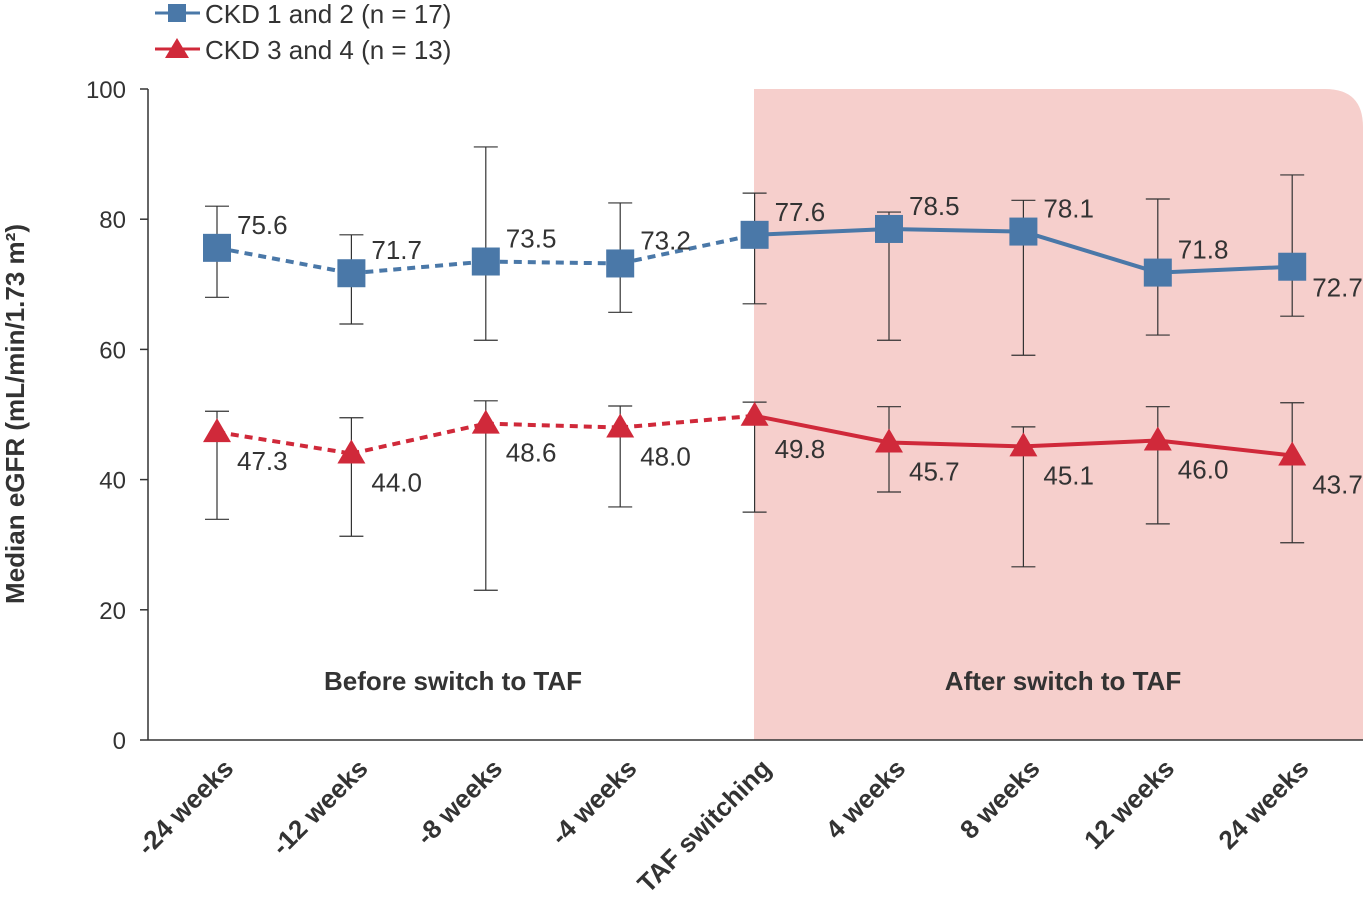  What do you see at coordinates (531, 453) in the screenshot?
I see `data-label: 48.6` at bounding box center [531, 453].